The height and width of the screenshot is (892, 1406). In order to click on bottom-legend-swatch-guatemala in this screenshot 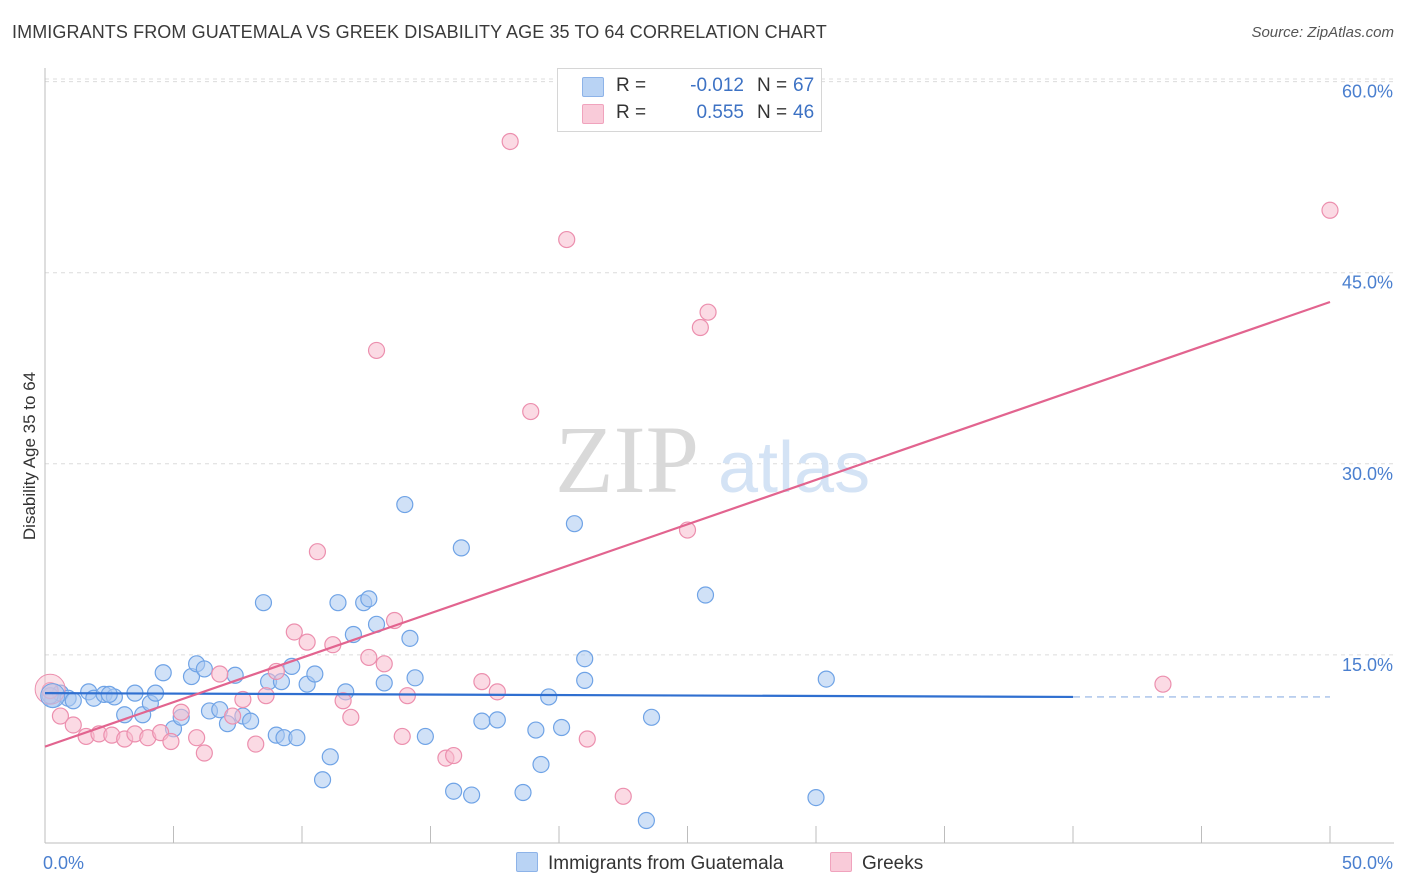, I will do `click(527, 862)`.